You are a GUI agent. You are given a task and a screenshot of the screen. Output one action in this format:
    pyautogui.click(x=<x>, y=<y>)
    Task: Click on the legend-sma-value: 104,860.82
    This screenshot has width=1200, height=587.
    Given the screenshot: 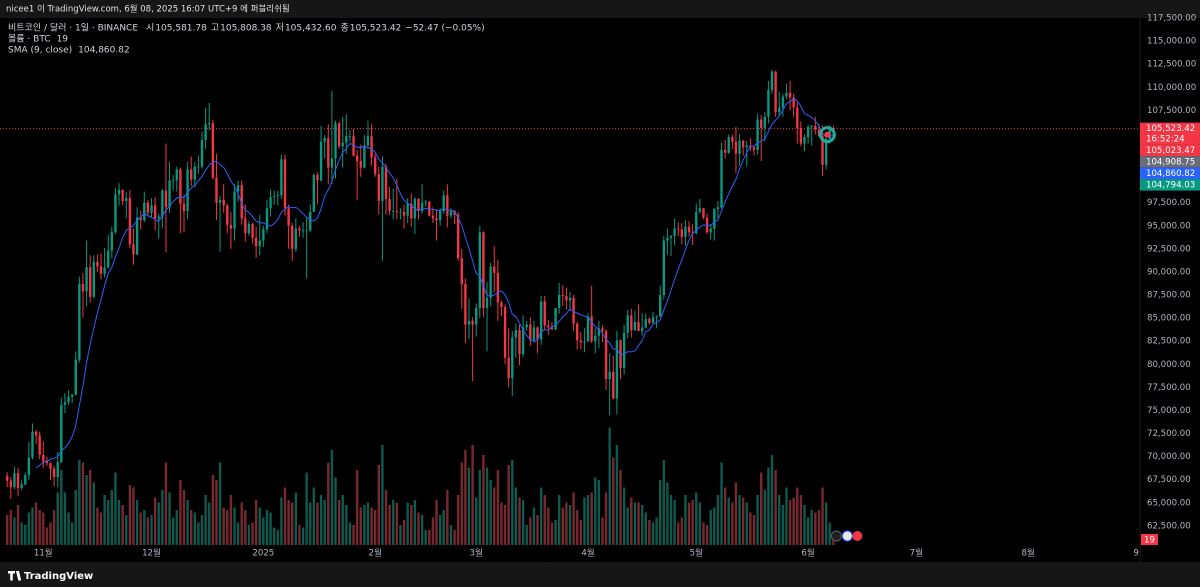 What is the action you would take?
    pyautogui.click(x=104, y=51)
    